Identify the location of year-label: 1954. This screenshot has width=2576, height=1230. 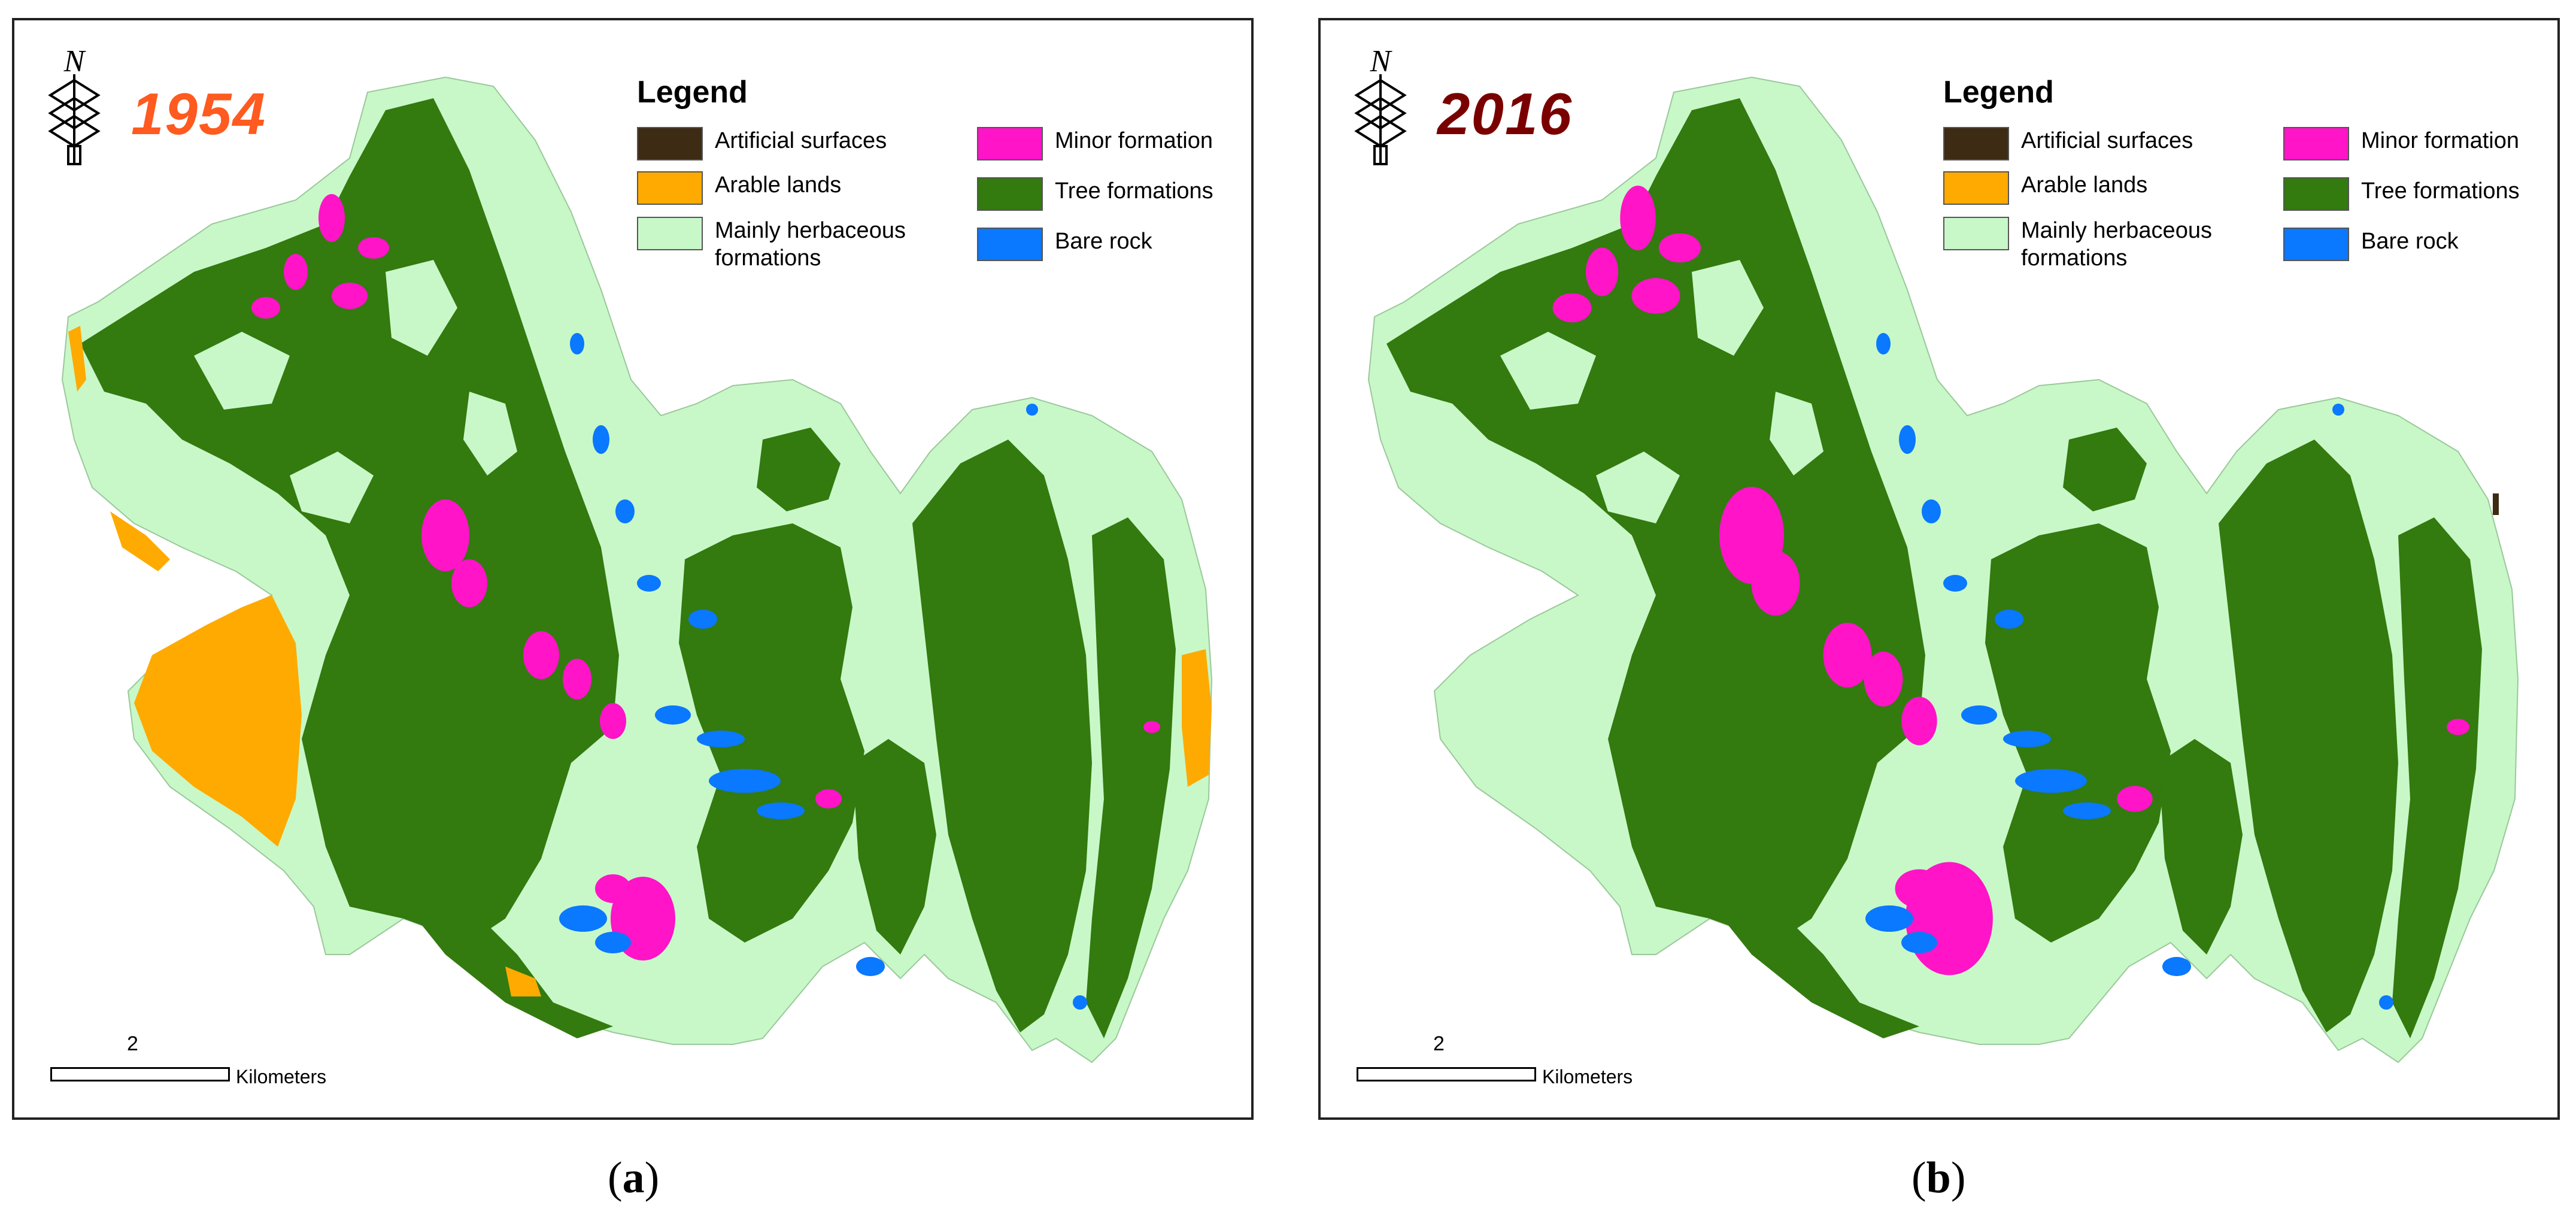
(199, 114).